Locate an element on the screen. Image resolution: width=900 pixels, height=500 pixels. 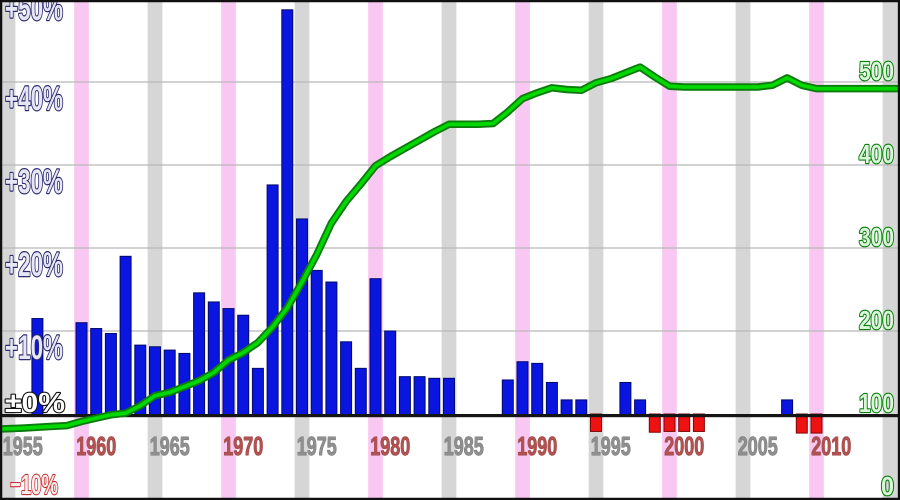
bar-1981 is located at coordinates (404, 396).